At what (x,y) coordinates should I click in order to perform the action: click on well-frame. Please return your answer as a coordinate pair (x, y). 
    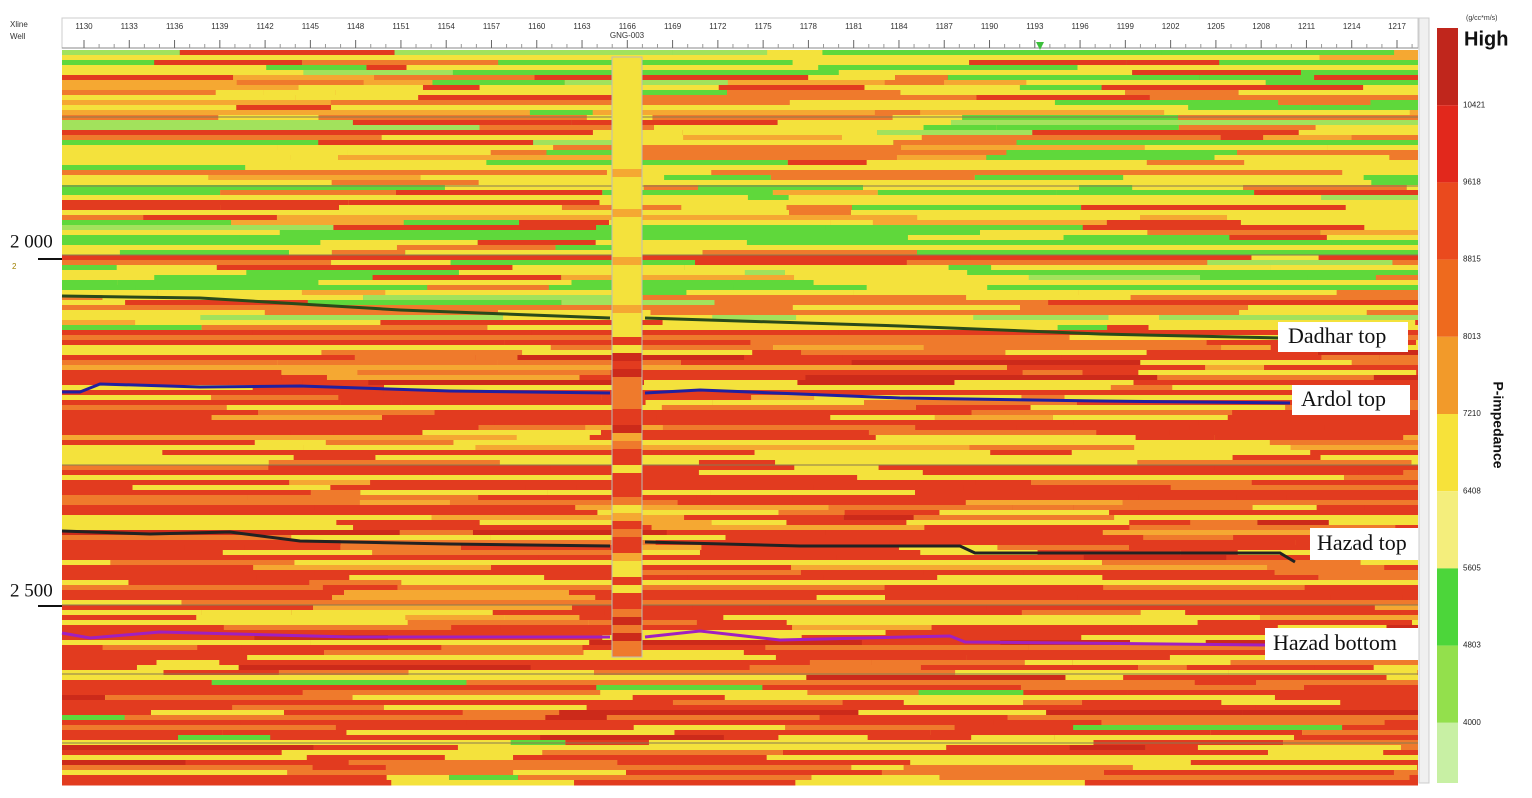
    Looking at the image, I should click on (627, 357).